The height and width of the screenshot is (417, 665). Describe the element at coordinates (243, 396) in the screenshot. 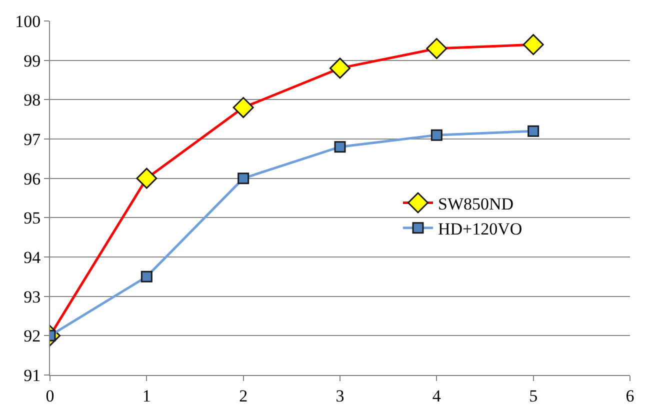

I see `x-tick-label: 2` at that location.